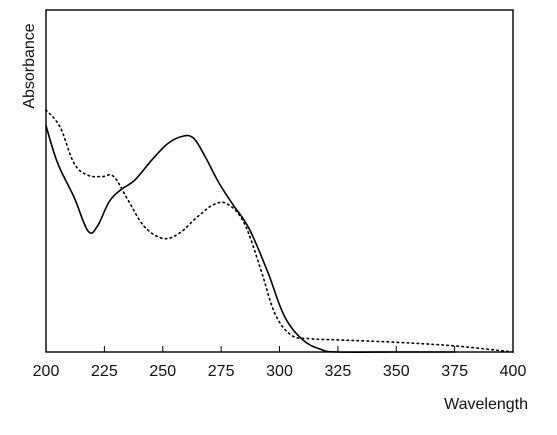  I want to click on x-tick-label: 350, so click(396, 371).